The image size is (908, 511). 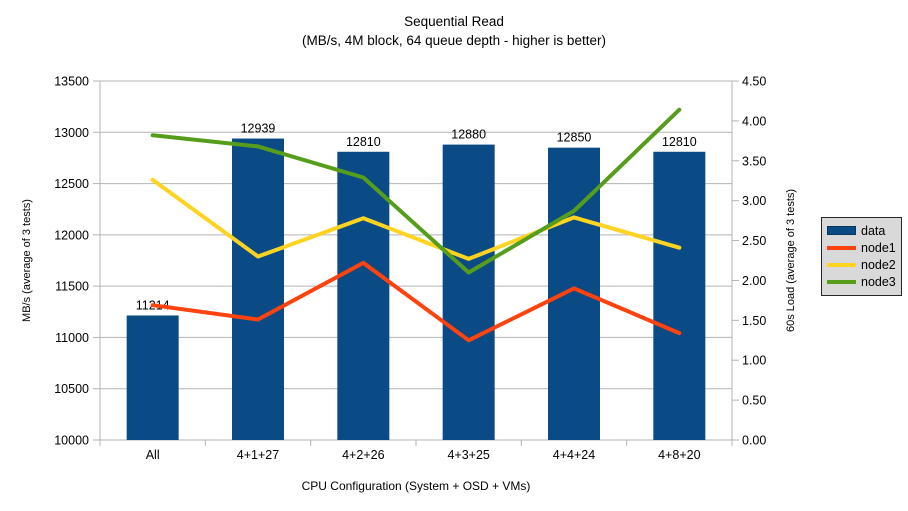 I want to click on right-axis-tick-label: 2.50, so click(x=754, y=241).